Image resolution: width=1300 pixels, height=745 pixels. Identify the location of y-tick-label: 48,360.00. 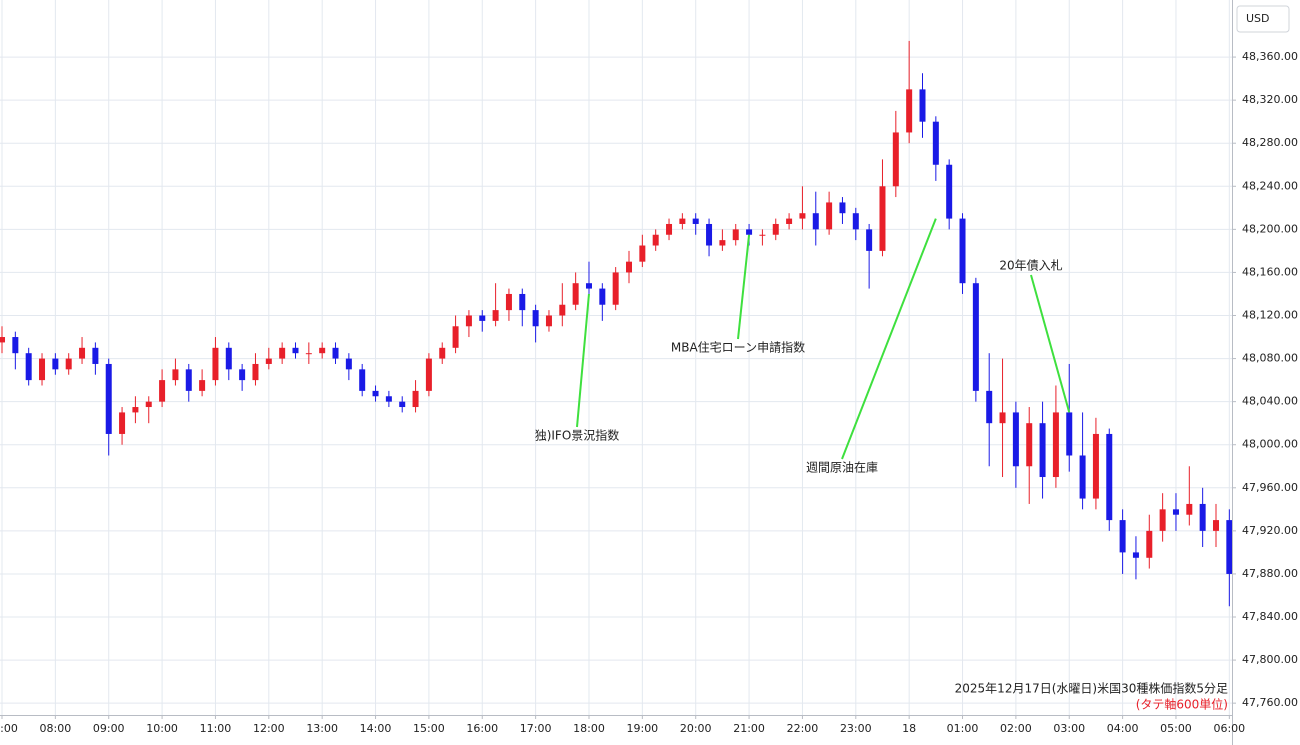
(1270, 56).